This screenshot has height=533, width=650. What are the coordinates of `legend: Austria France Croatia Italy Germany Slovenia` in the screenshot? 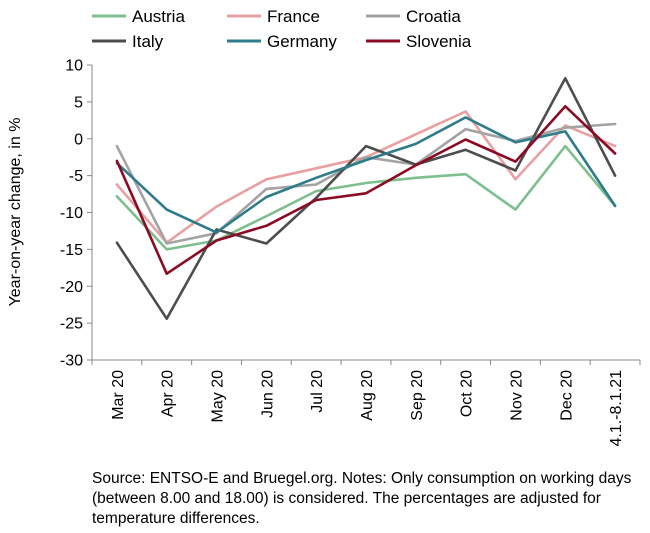 It's located at (282, 29).